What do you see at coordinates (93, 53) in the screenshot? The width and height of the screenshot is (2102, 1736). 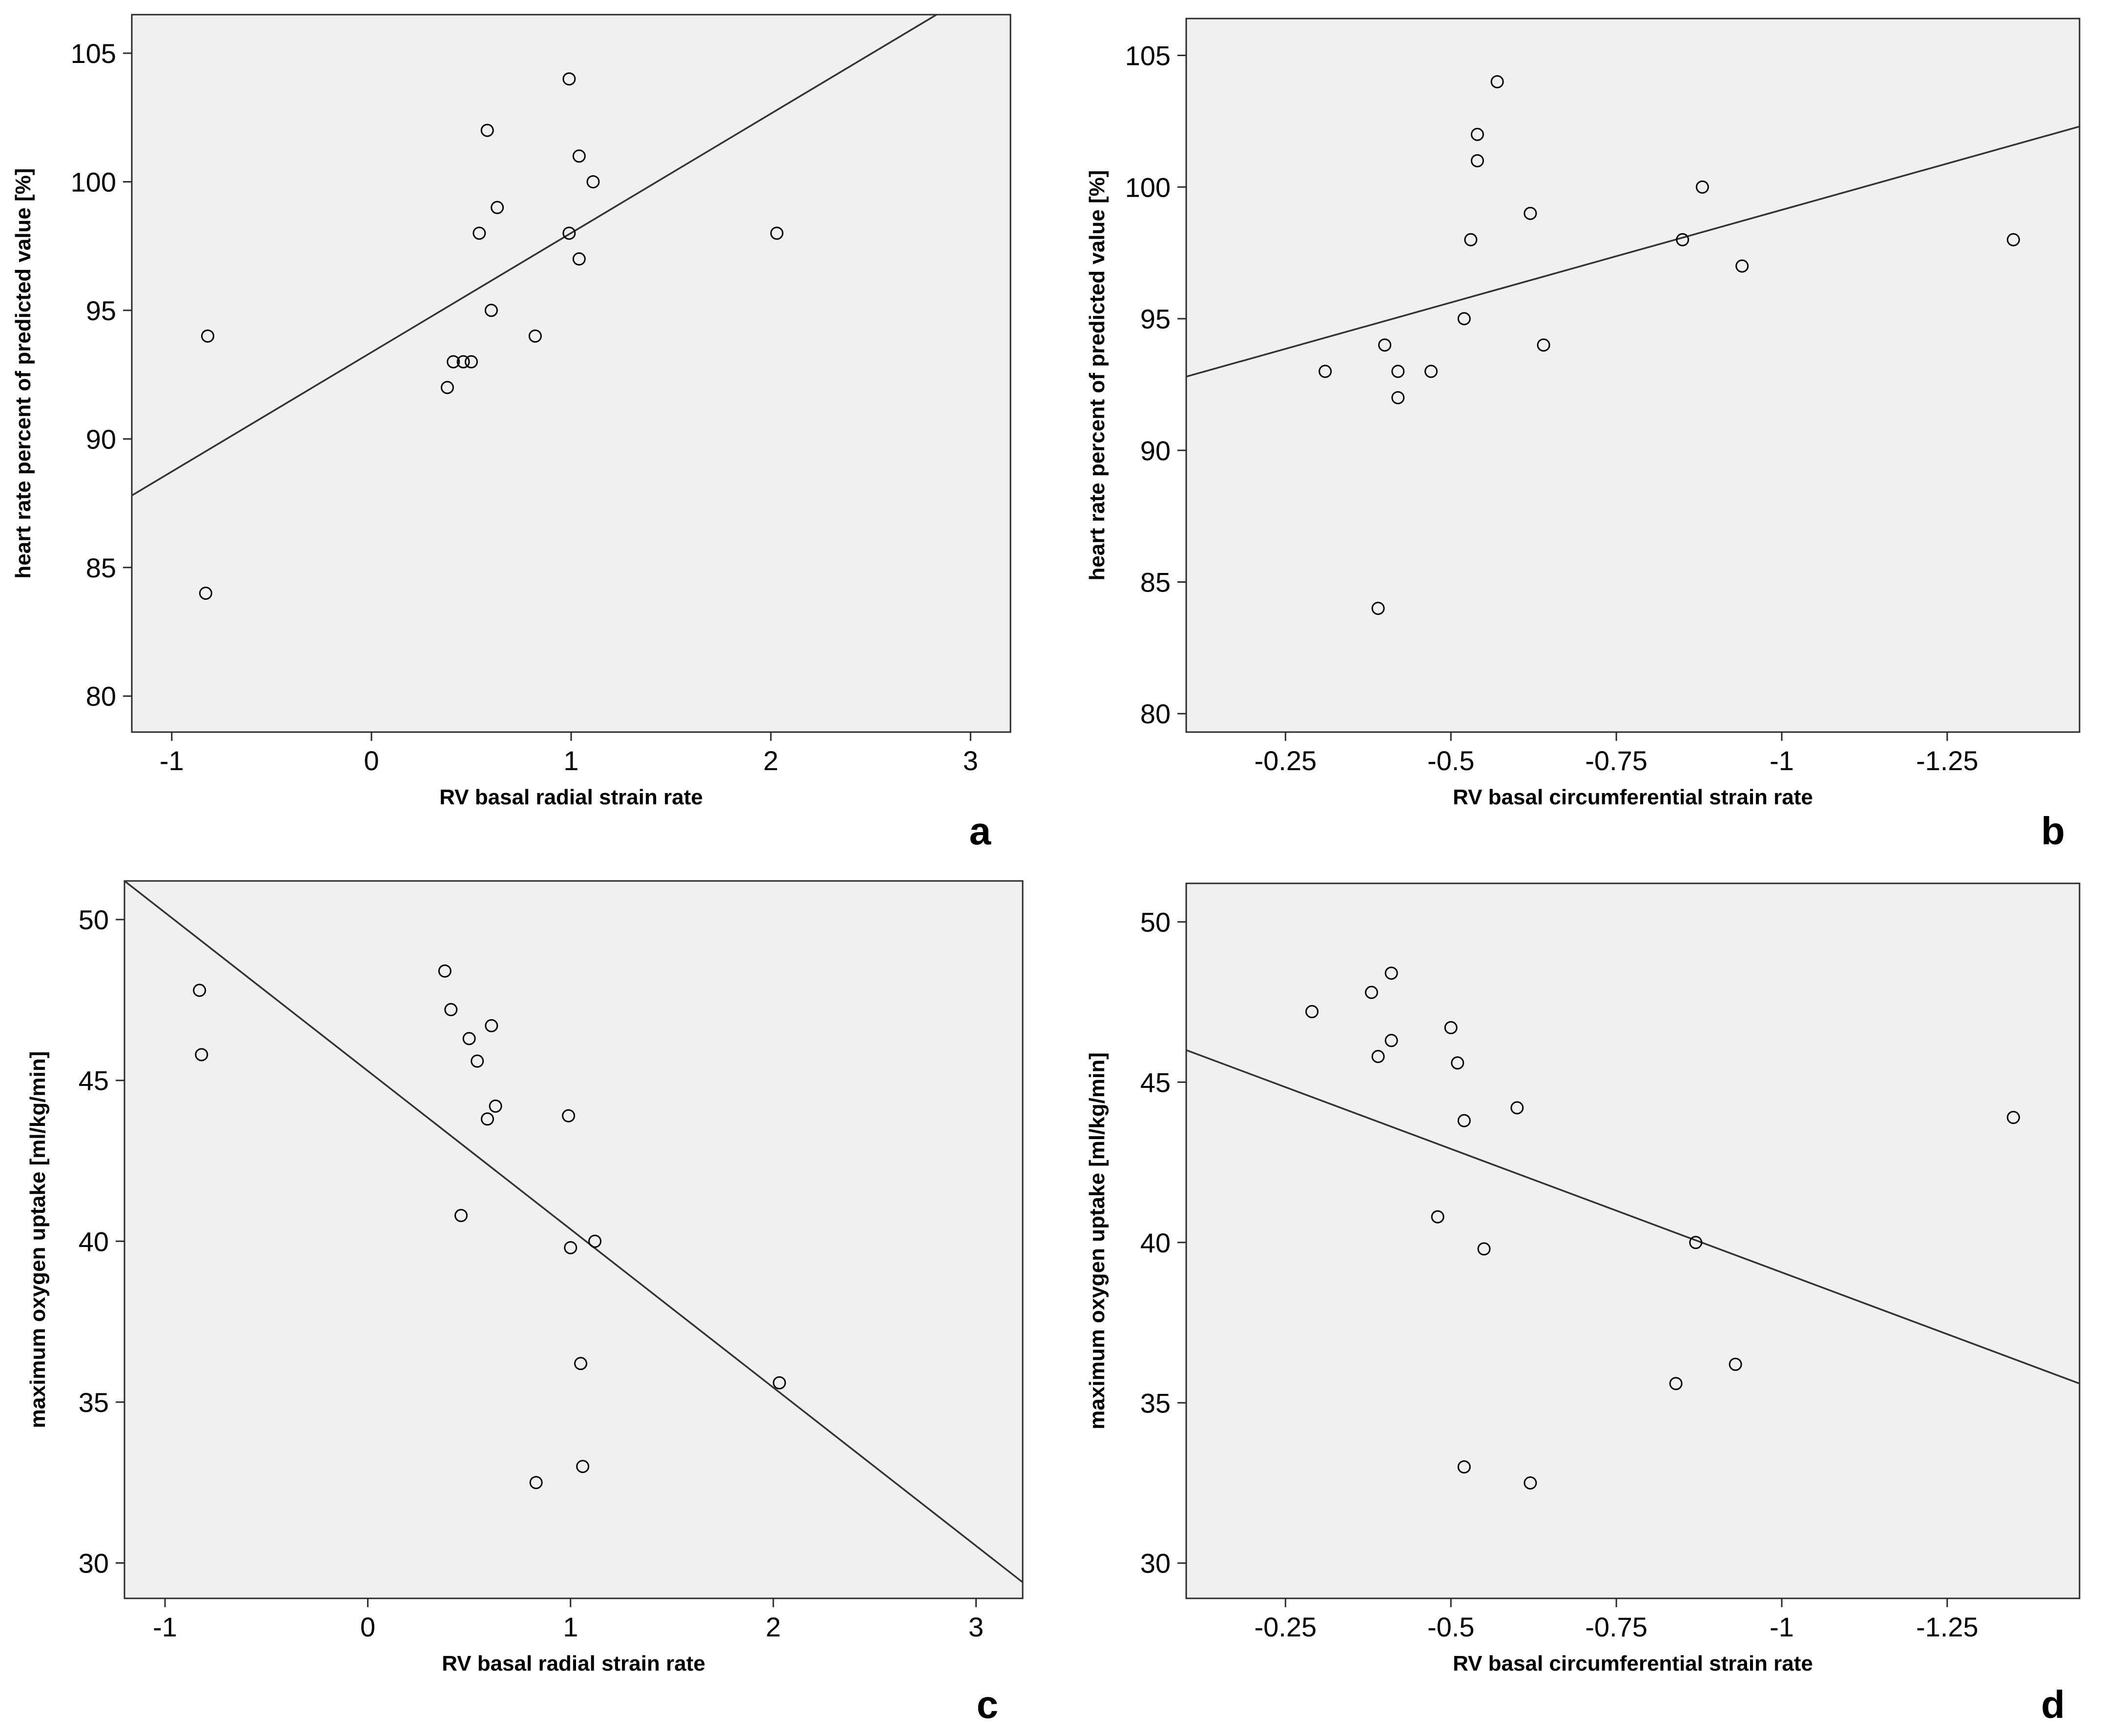 I see `y-tick-label: 105` at bounding box center [93, 53].